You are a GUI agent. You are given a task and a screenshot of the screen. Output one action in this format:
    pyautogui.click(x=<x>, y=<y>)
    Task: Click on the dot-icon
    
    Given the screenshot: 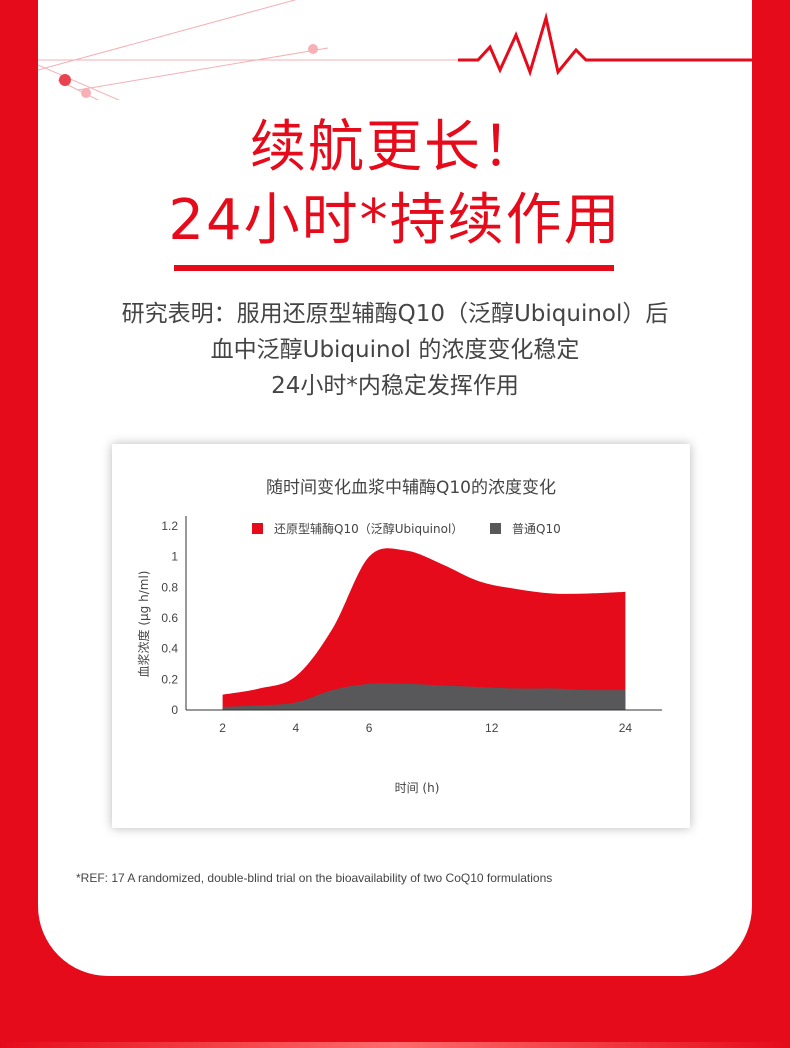 What is the action you would take?
    pyautogui.click(x=65, y=80)
    